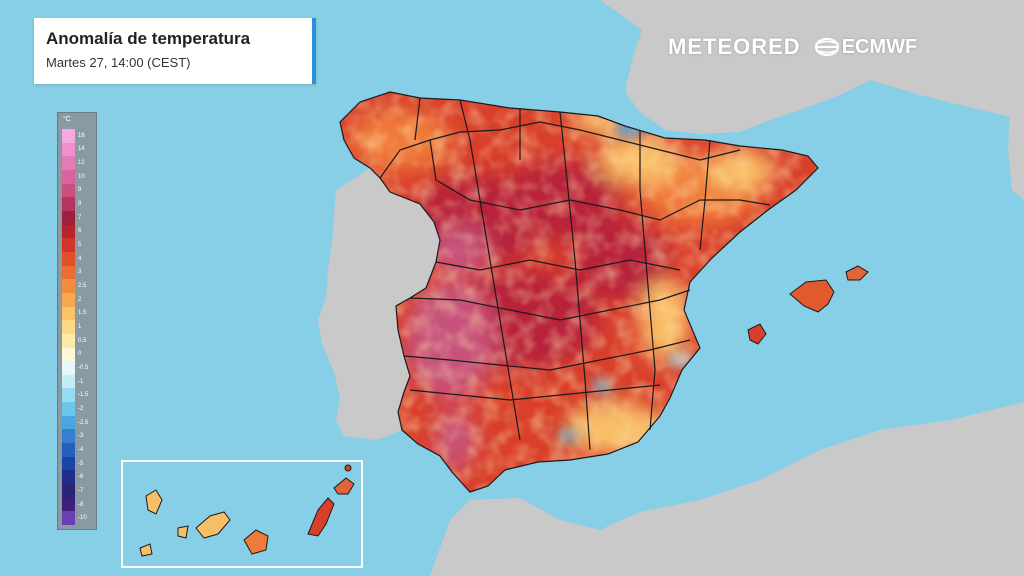 The width and height of the screenshot is (1024, 576). What do you see at coordinates (247, 510) in the screenshot?
I see `canary-islands` at bounding box center [247, 510].